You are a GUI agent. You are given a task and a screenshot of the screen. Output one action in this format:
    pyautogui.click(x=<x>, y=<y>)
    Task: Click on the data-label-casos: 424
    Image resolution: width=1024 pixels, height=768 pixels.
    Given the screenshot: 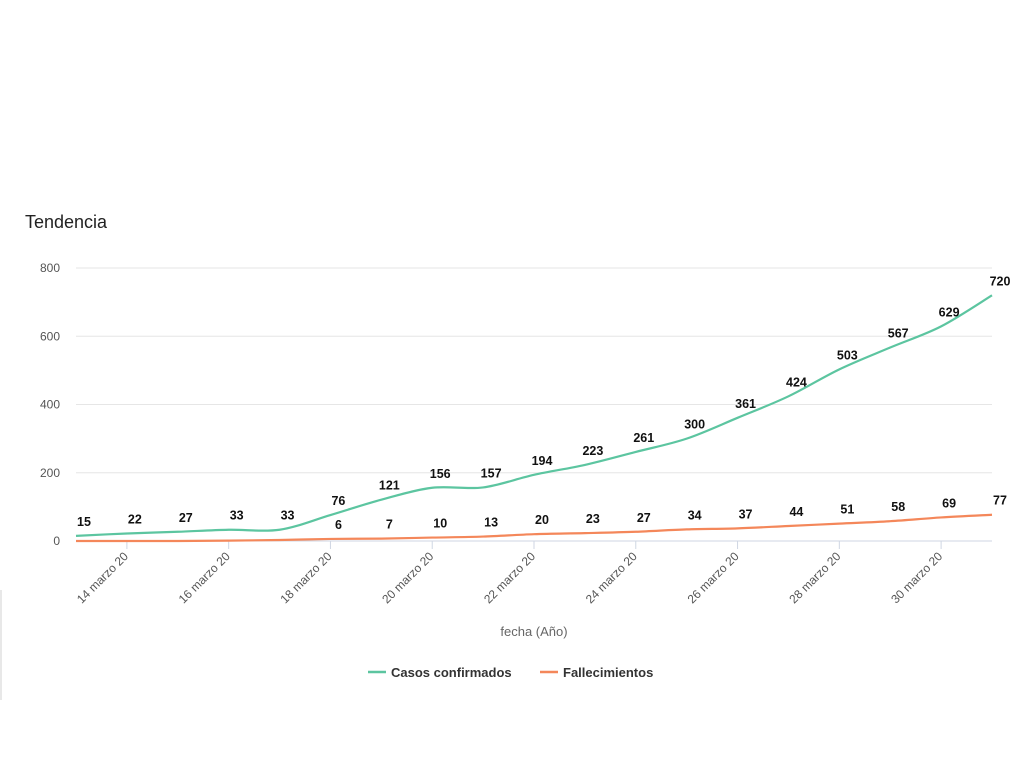 What is the action you would take?
    pyautogui.click(x=796, y=382)
    